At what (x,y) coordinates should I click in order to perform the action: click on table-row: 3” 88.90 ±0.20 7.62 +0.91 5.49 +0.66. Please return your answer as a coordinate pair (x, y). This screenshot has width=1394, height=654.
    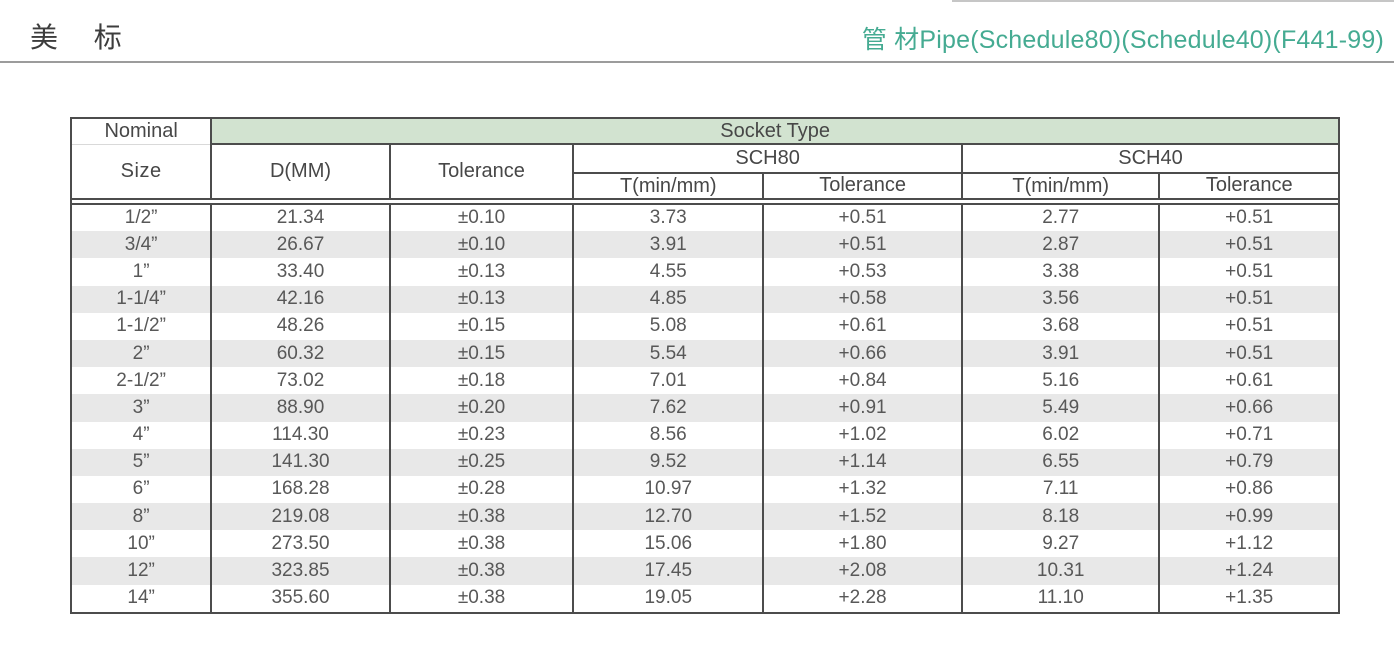
    Looking at the image, I should click on (705, 408).